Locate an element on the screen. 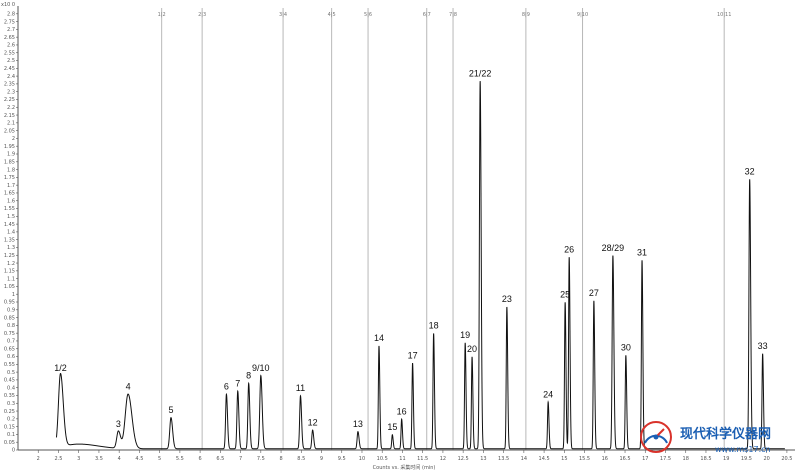 This screenshot has height=471, width=800. peak-label: 19 is located at coordinates (465, 335).